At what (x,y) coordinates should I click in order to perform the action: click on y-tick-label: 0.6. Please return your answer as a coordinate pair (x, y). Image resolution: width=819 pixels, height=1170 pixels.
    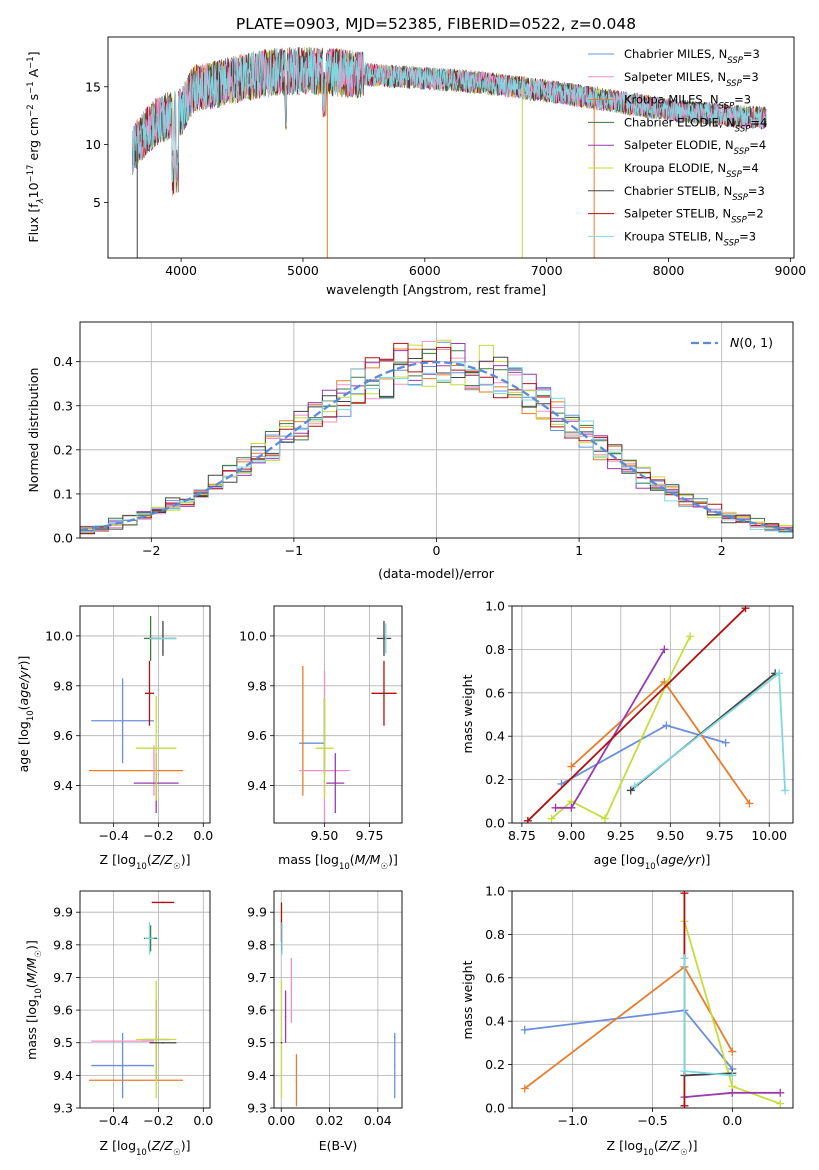
    Looking at the image, I should click on (495, 692).